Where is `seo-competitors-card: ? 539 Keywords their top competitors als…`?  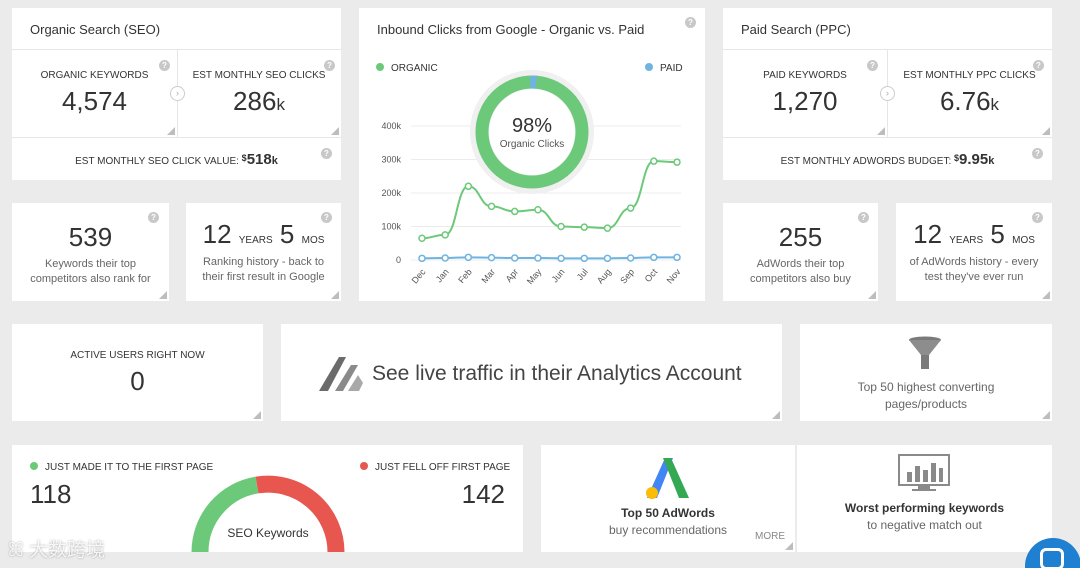
seo-competitors-card: ? 539 Keywords their top competitors als… is located at coordinates (90, 252).